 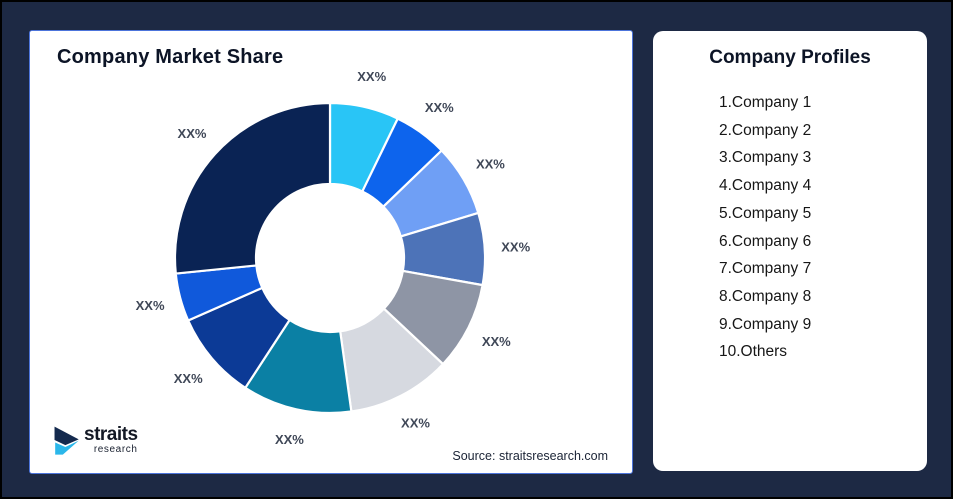 What do you see at coordinates (790, 57) in the screenshot?
I see `profiles-title: Company Profiles` at bounding box center [790, 57].